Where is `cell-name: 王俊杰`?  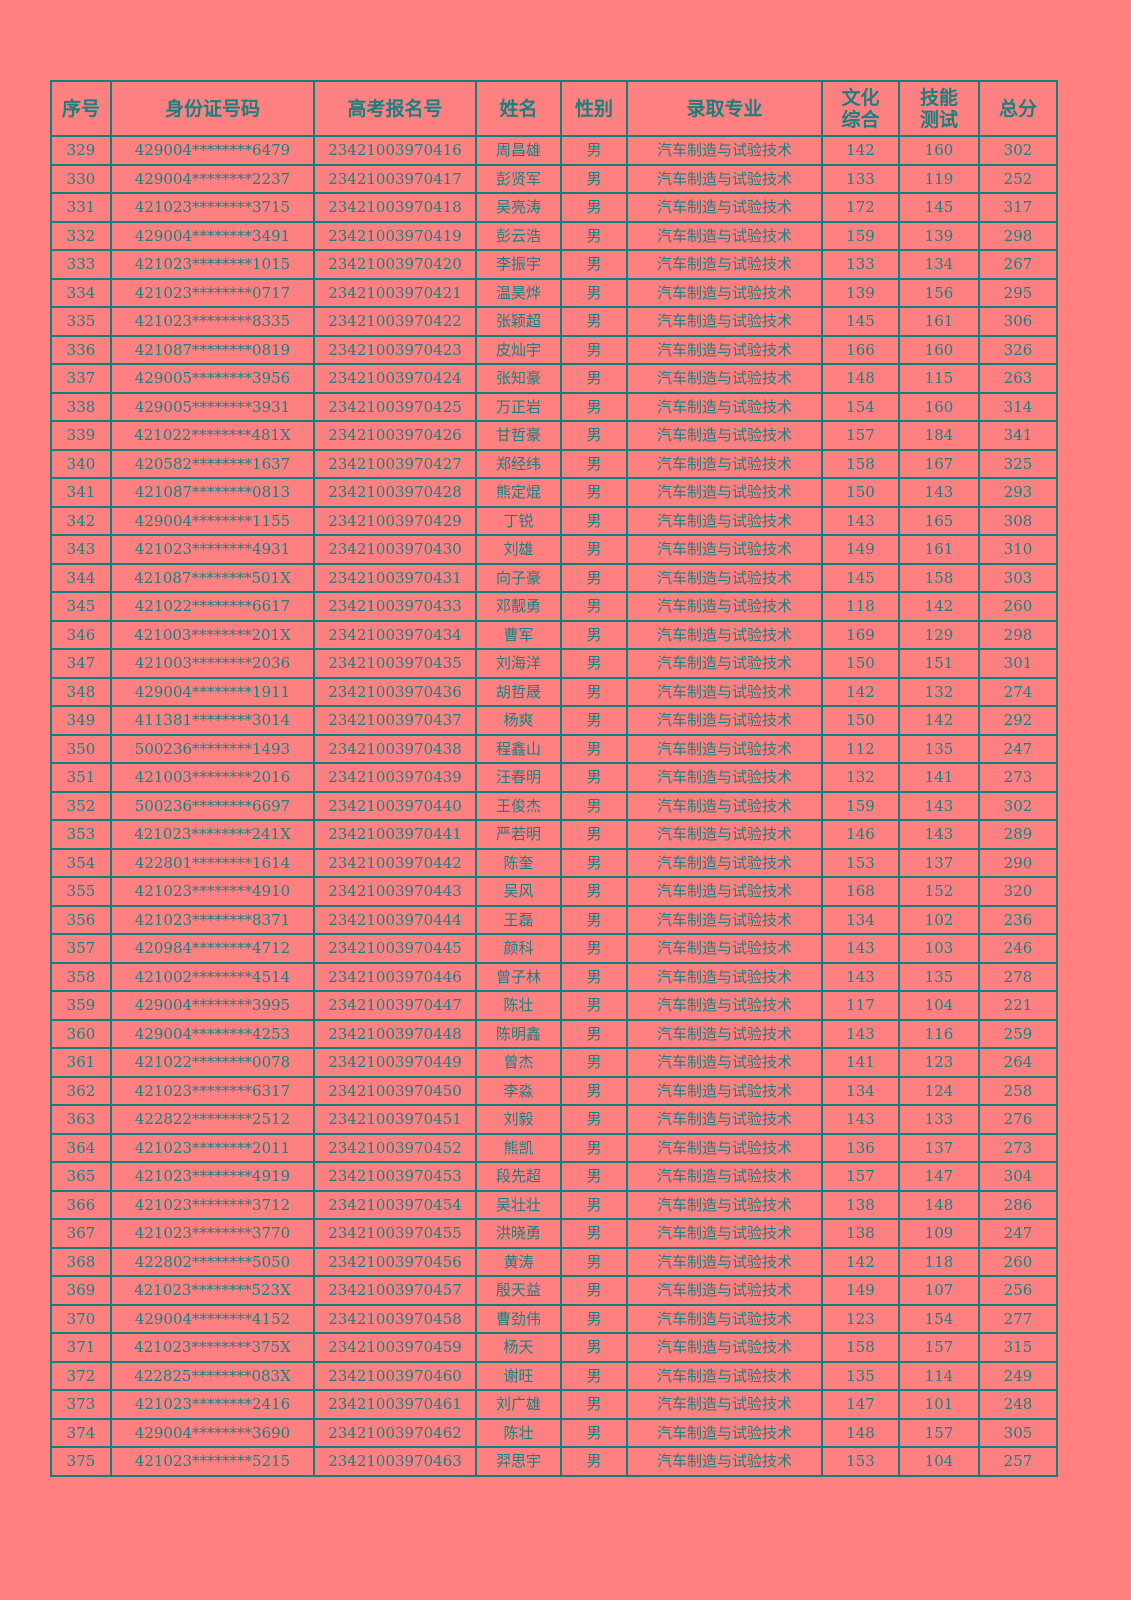
cell-name: 王俊杰 is located at coordinates (518, 805).